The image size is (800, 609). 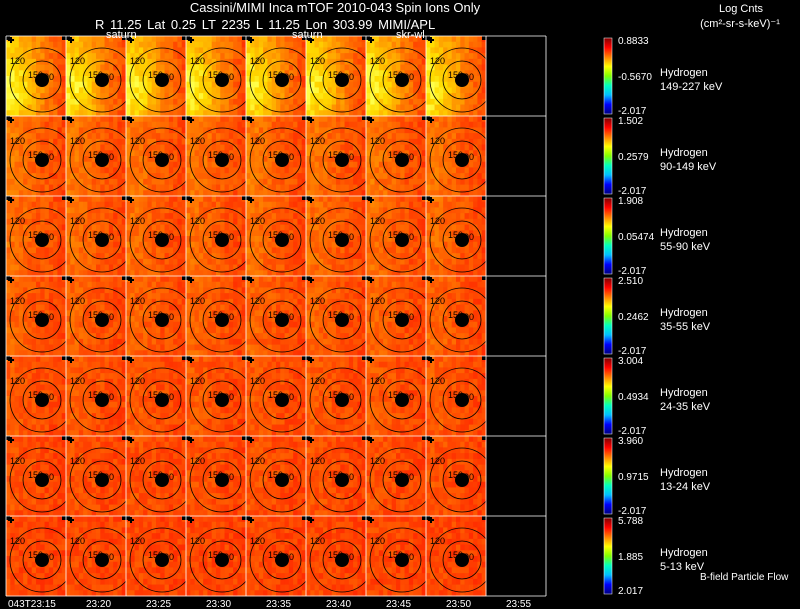 I want to click on colorbar-max: 1.908, so click(x=630, y=201).